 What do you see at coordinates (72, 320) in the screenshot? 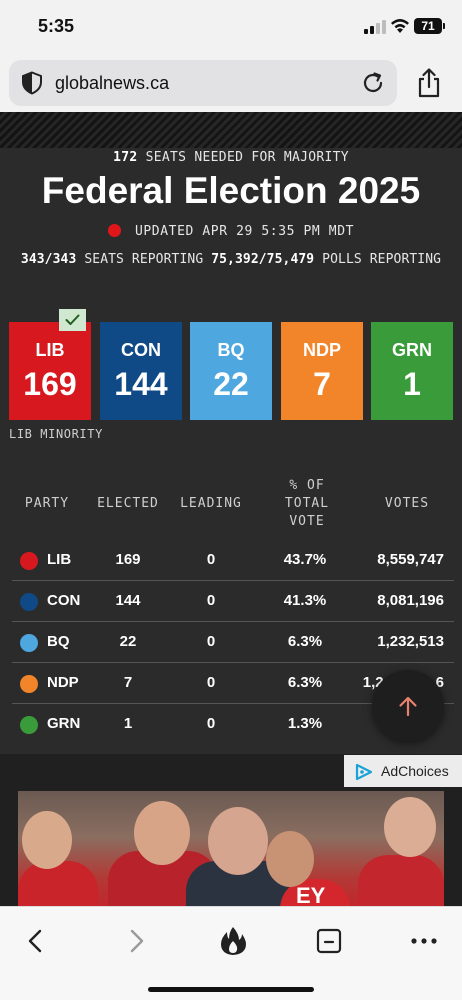
I see `winner-check-icon` at bounding box center [72, 320].